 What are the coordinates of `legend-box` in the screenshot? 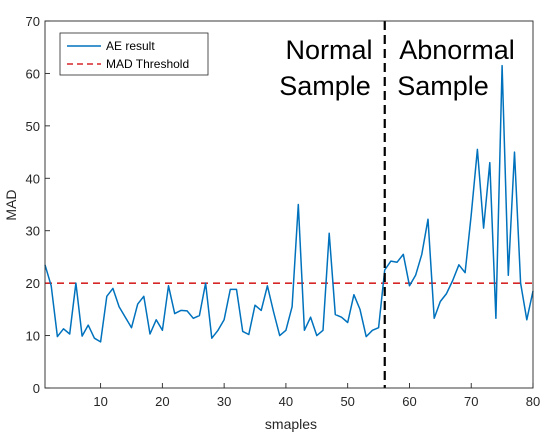 It's located at (134, 54).